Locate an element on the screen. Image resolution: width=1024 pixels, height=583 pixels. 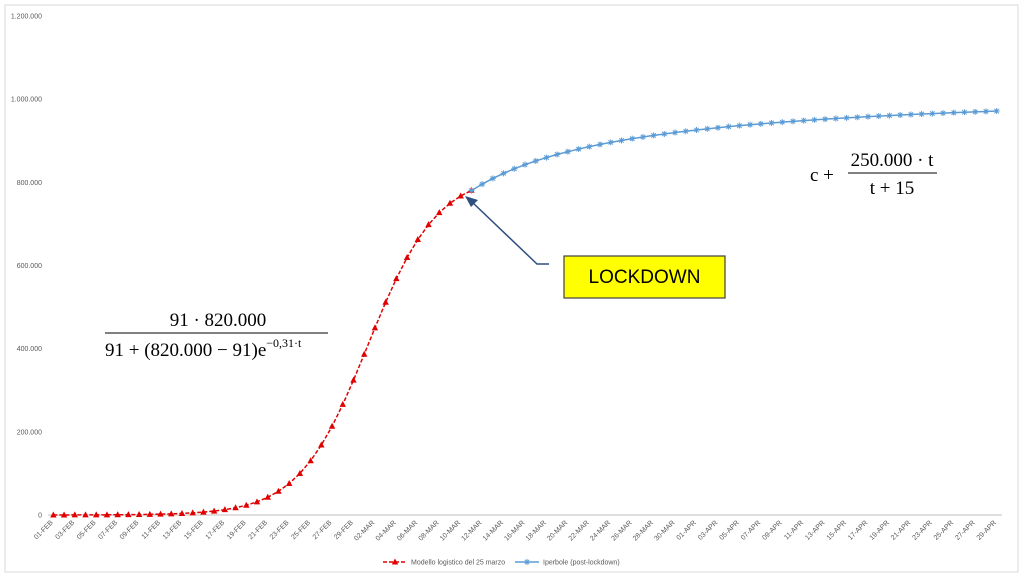
lockdown-label: LOCKDOWN is located at coordinates (645, 277).